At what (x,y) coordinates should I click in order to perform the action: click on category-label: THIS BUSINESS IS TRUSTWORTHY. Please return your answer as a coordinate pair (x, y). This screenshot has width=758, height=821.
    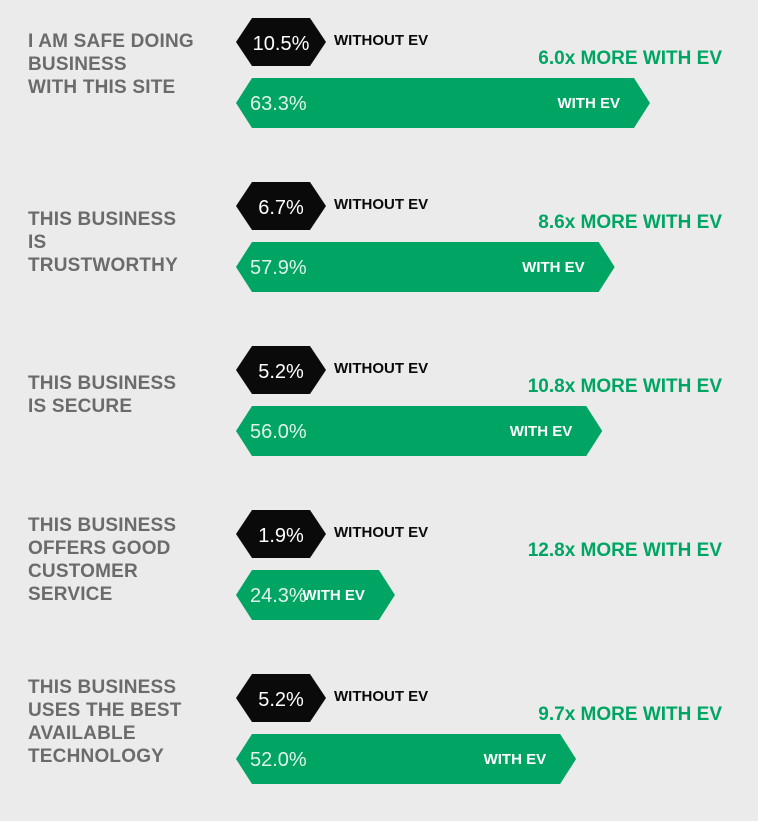
    Looking at the image, I should click on (123, 242).